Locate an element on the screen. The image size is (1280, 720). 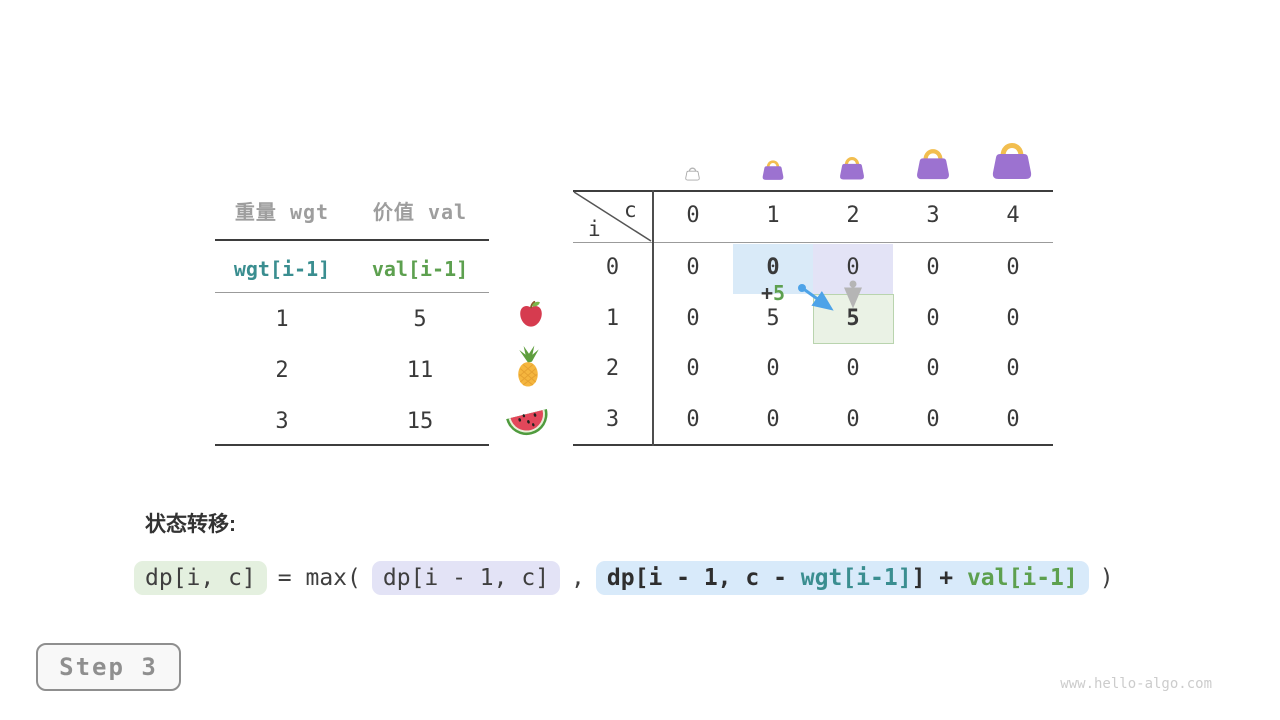
formula-lhs: dp[i, c] is located at coordinates (200, 578).